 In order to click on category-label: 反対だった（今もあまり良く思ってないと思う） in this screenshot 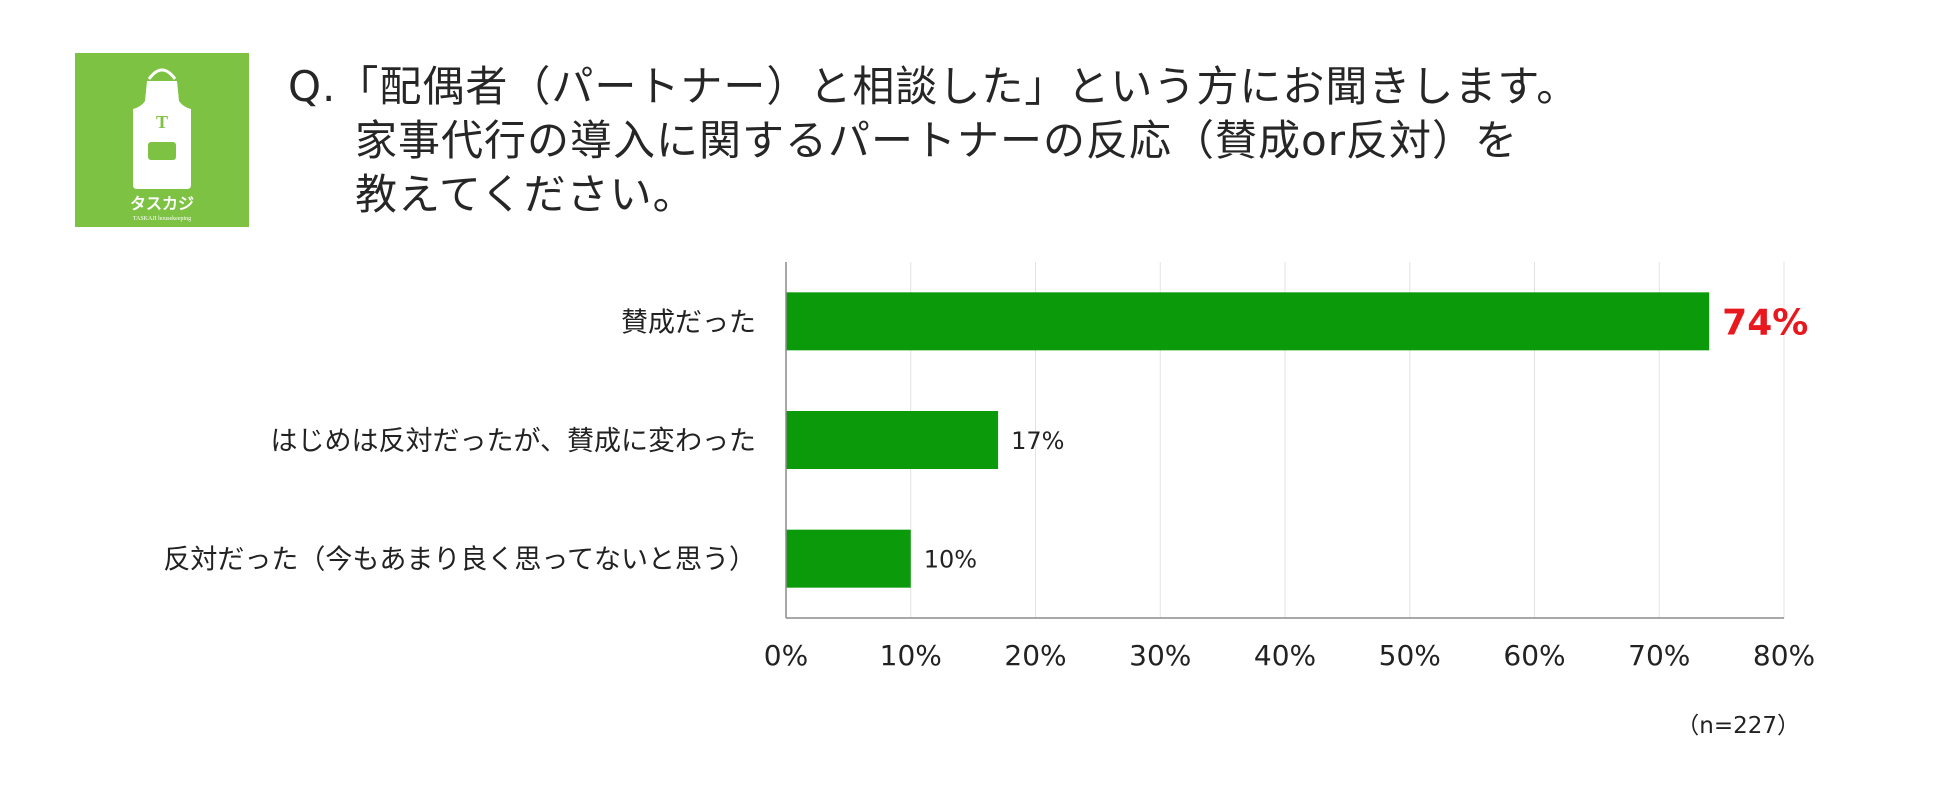, I will do `click(459, 560)`.